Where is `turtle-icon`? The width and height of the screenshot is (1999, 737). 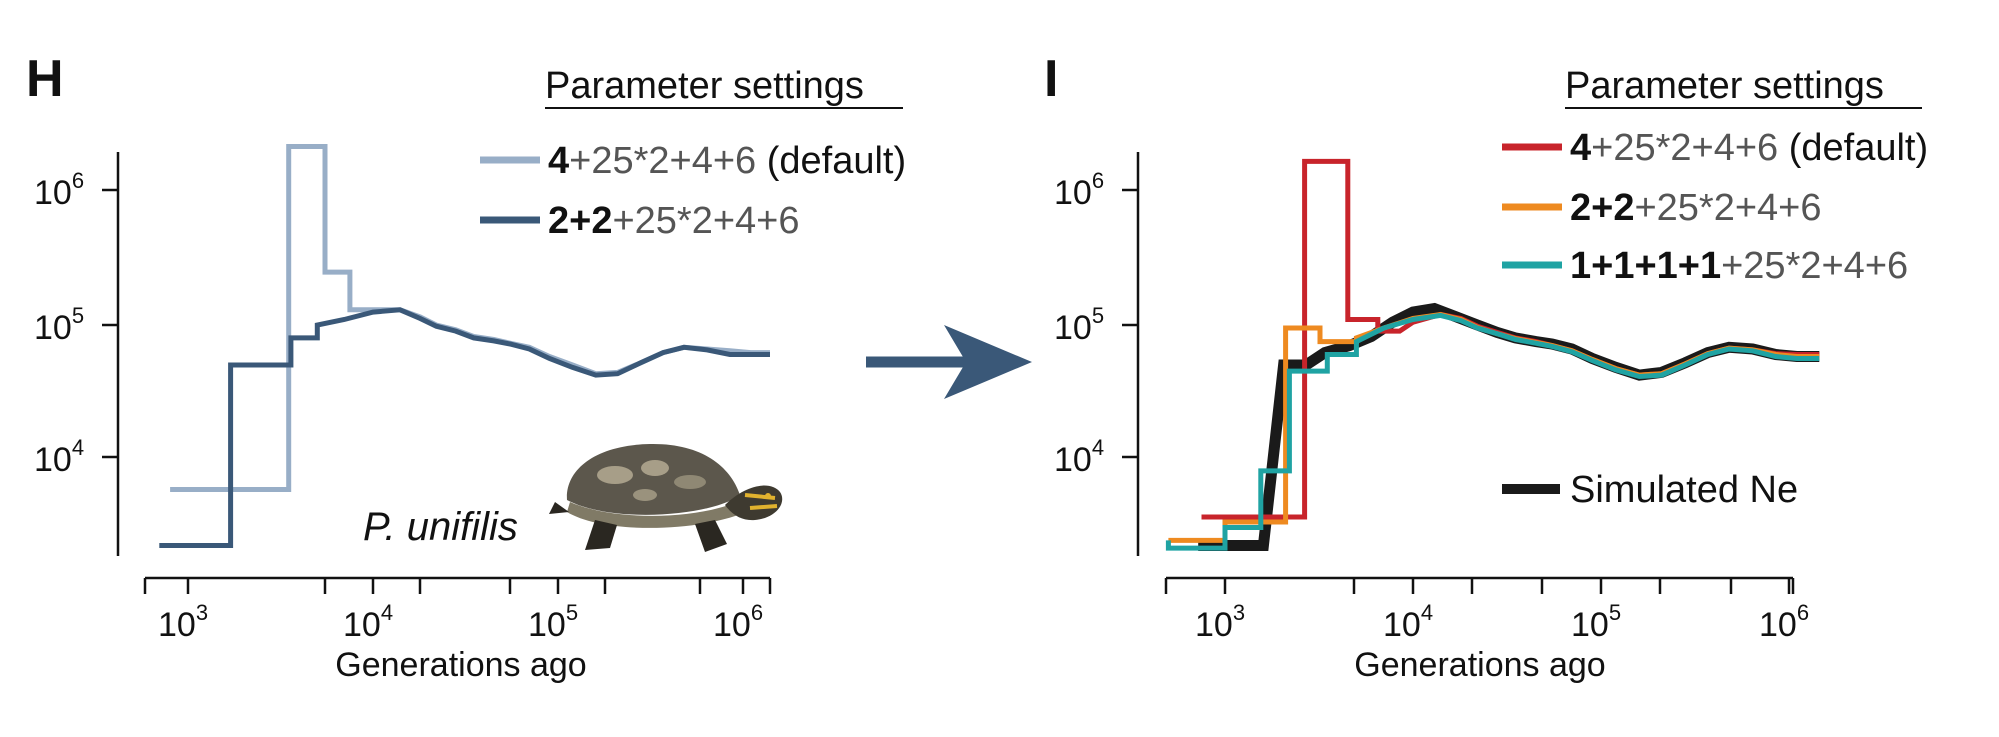
turtle-icon is located at coordinates (666, 497).